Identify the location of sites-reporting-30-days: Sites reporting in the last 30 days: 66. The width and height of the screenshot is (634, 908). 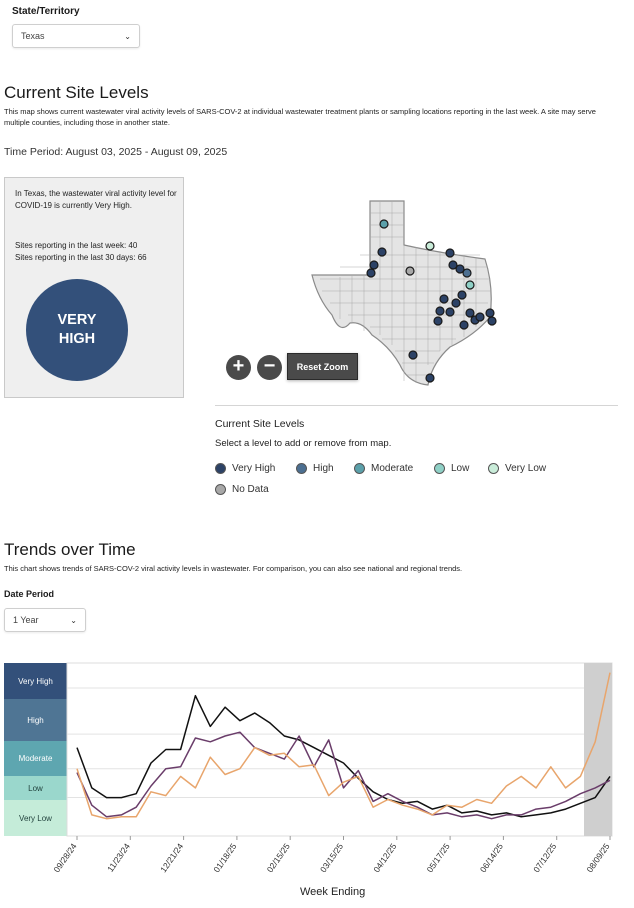
(81, 257).